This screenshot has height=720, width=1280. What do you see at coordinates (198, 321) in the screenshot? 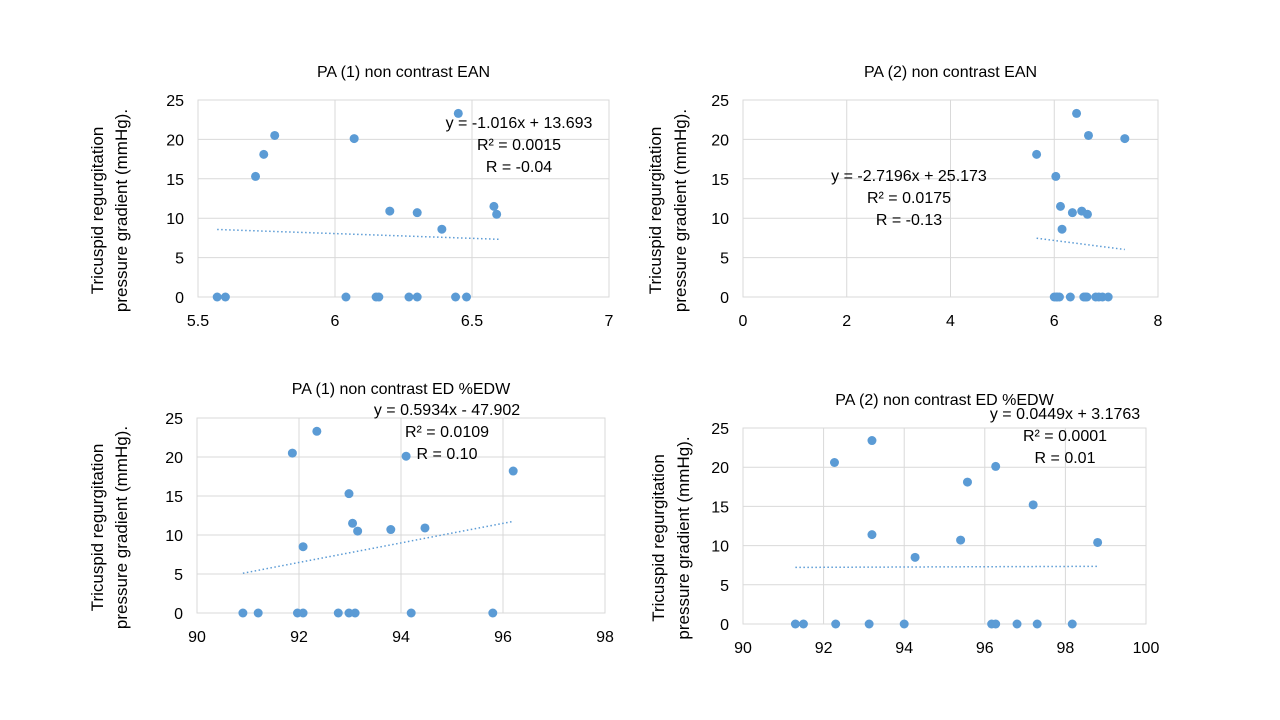
I see `x-tick-label: 5.5` at bounding box center [198, 321].